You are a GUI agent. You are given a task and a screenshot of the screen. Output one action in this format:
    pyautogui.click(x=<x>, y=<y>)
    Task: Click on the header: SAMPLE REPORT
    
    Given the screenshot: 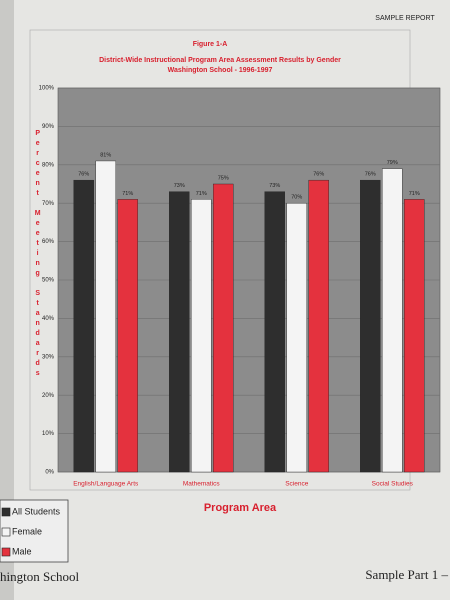 What is the action you would take?
    pyautogui.click(x=405, y=18)
    